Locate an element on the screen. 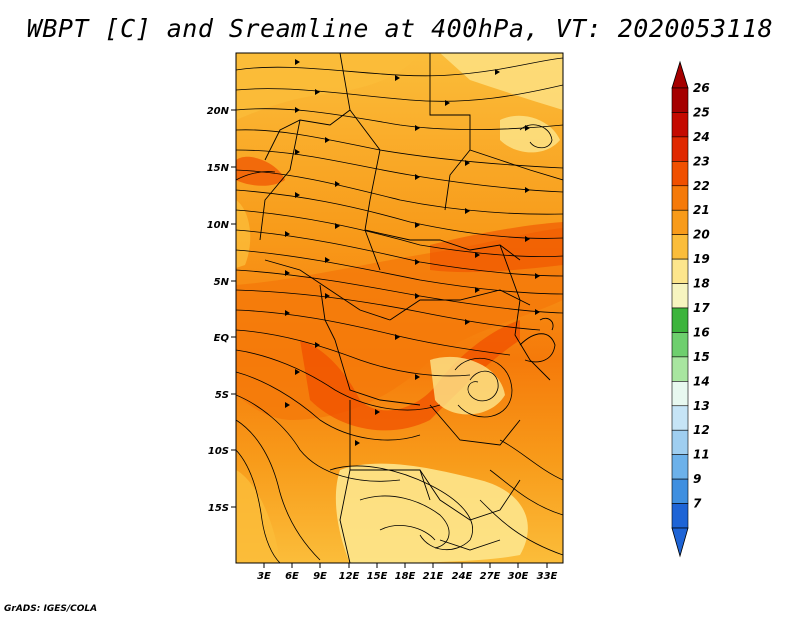  lon-axis: 3E 6E 9E 12E 15E 18E 21E 24E 27E 30E 33E is located at coordinates (407, 572).